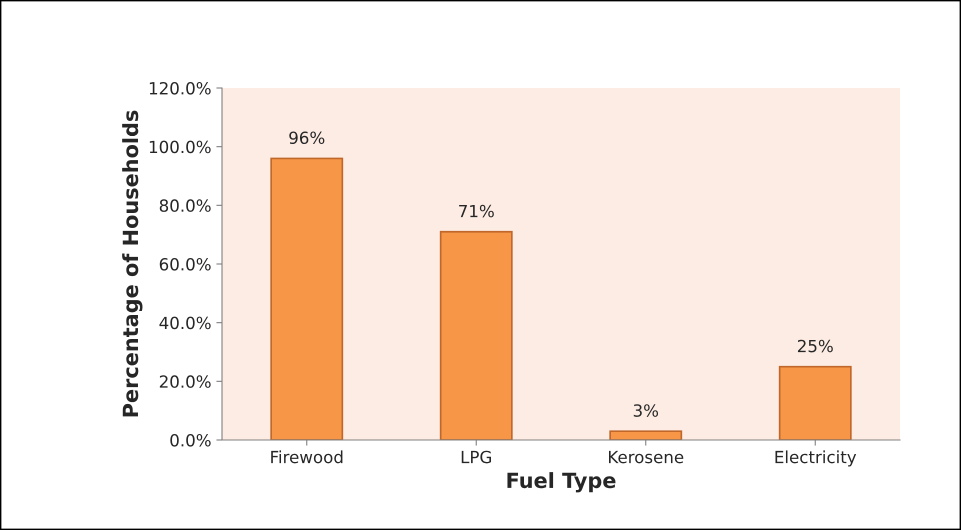 The height and width of the screenshot is (530, 961). I want to click on y-axis-title: Percentage of Households, so click(132, 263).